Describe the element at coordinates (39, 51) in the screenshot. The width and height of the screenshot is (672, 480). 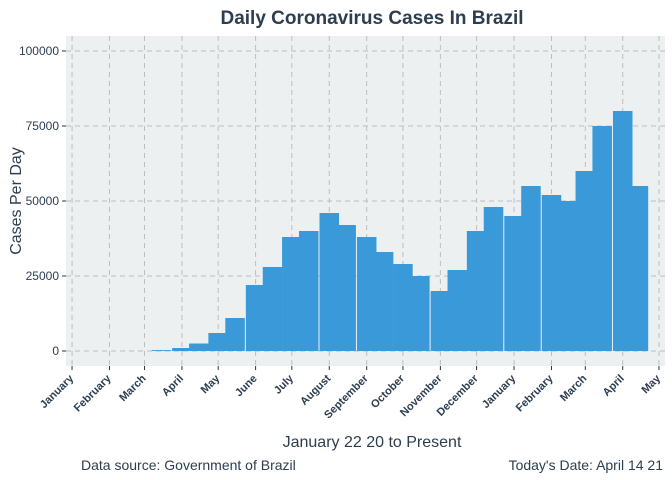
I see `y-tick-label: 100000` at that location.